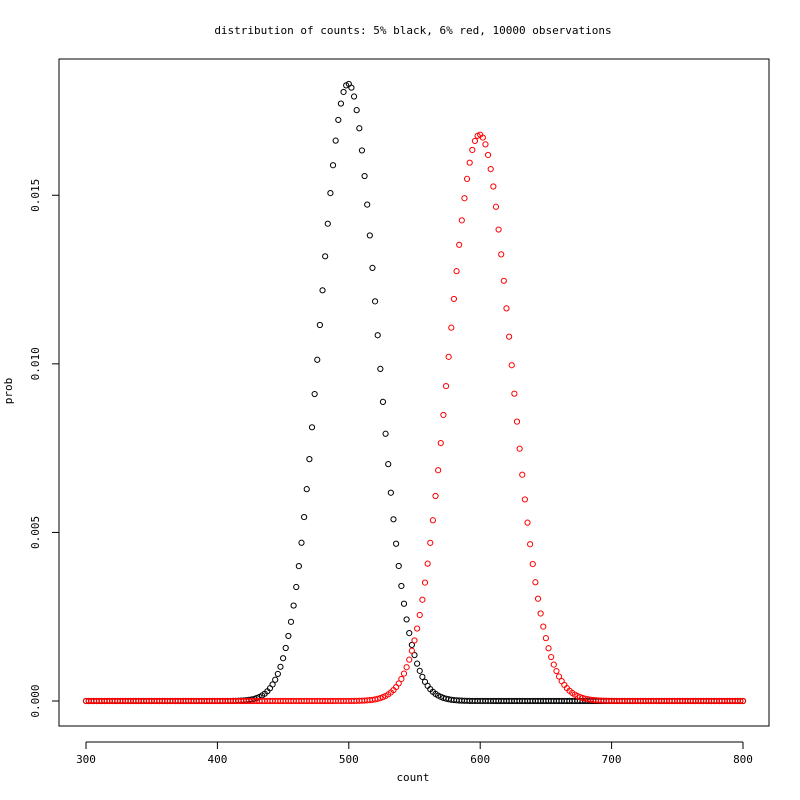 The image size is (800, 800). I want to click on x-tick-label: 400, so click(217, 759).